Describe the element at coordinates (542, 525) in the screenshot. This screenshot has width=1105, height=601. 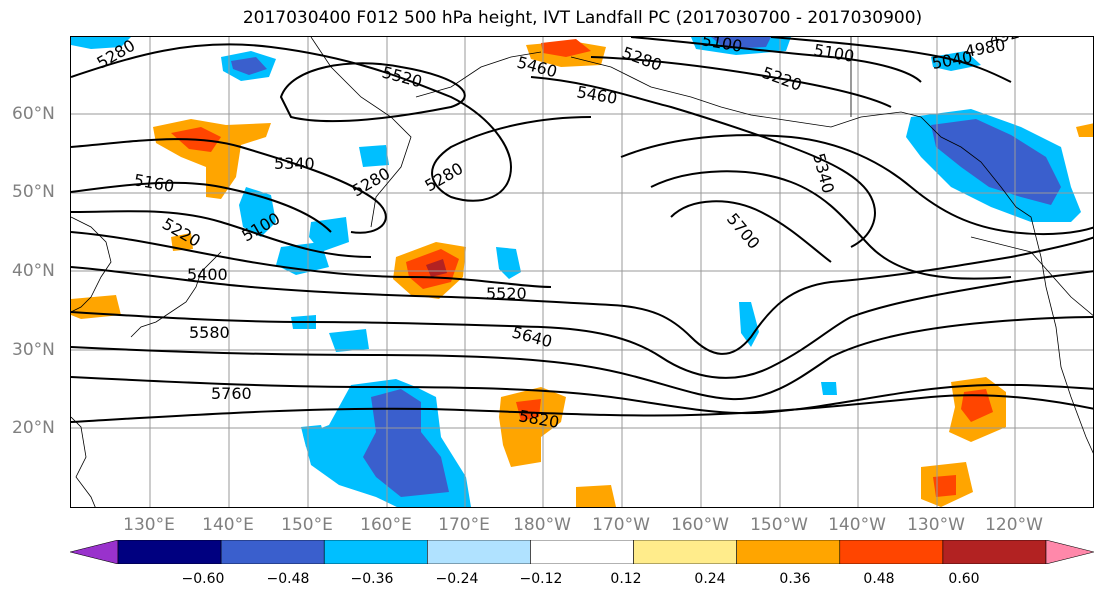
I see `lon-label: 180°W` at that location.